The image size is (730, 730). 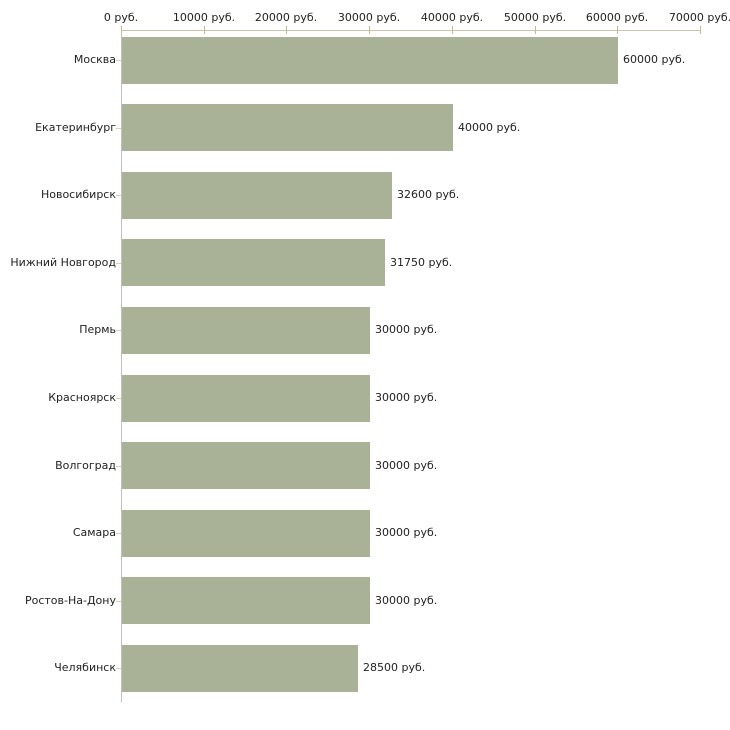 What do you see at coordinates (94, 532) in the screenshot?
I see `category-label: Самара` at bounding box center [94, 532].